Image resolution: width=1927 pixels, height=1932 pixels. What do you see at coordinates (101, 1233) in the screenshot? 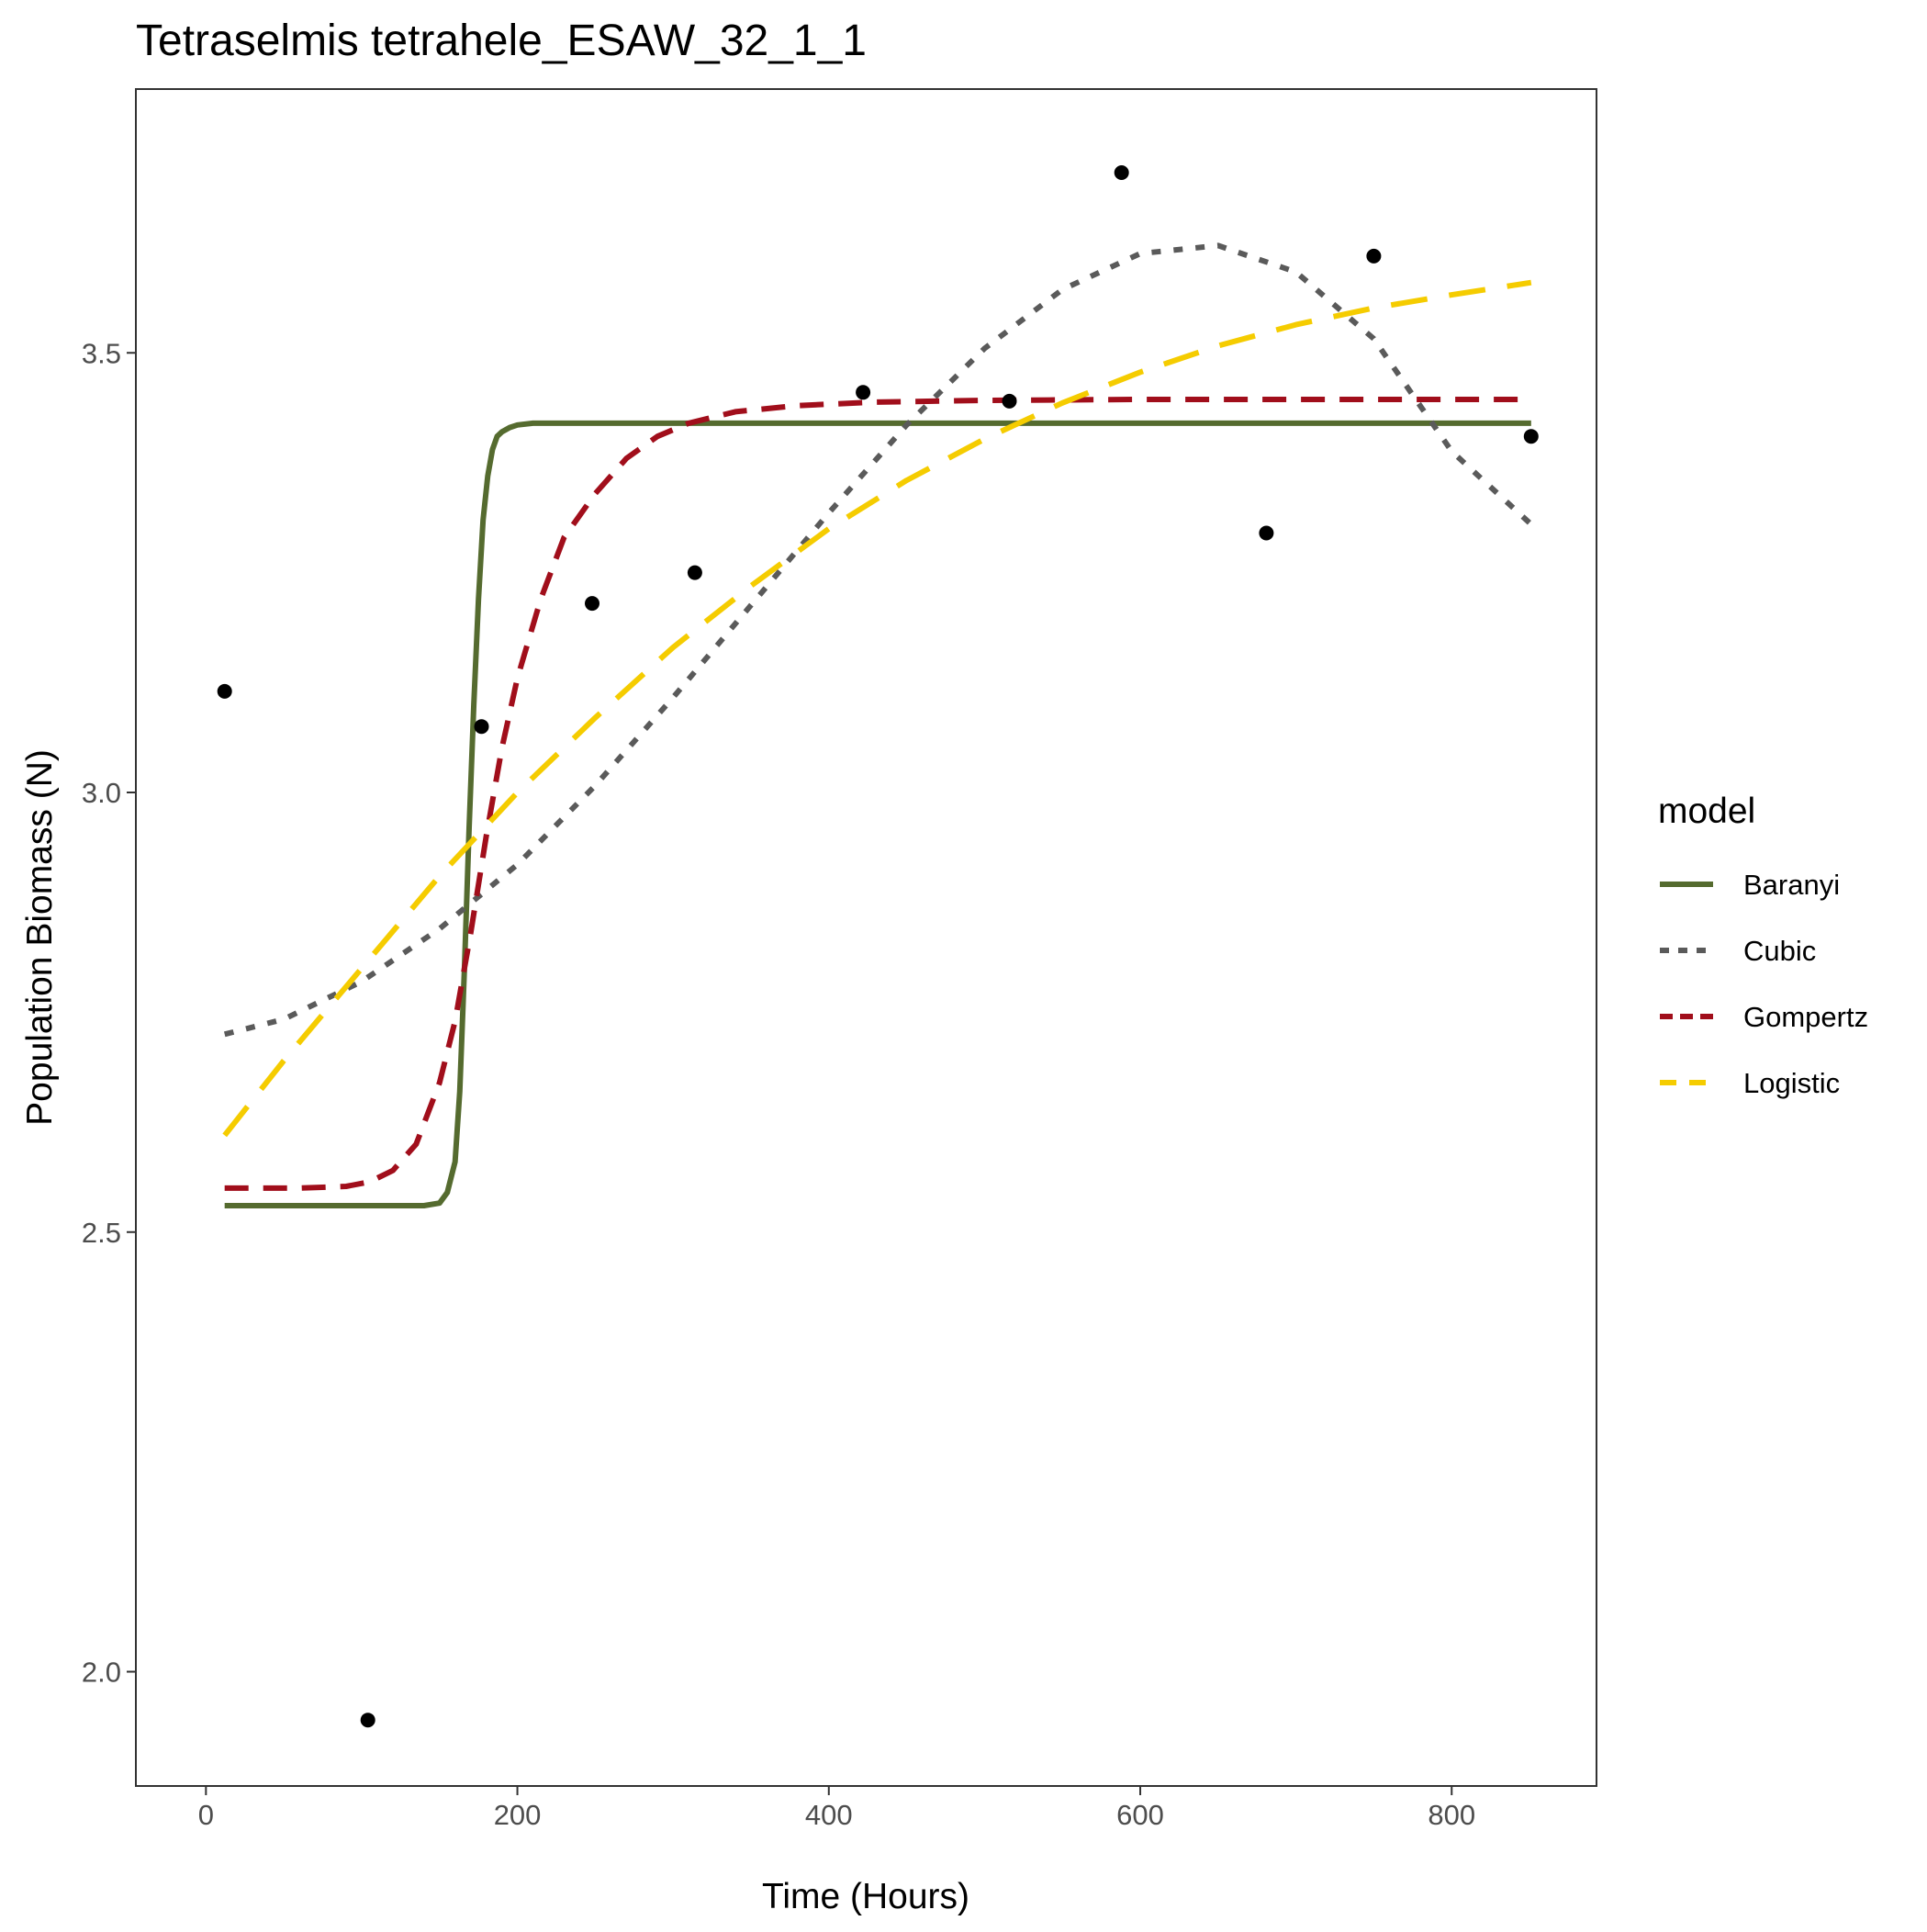
I see `y-tick-label: 2.5` at bounding box center [101, 1233].